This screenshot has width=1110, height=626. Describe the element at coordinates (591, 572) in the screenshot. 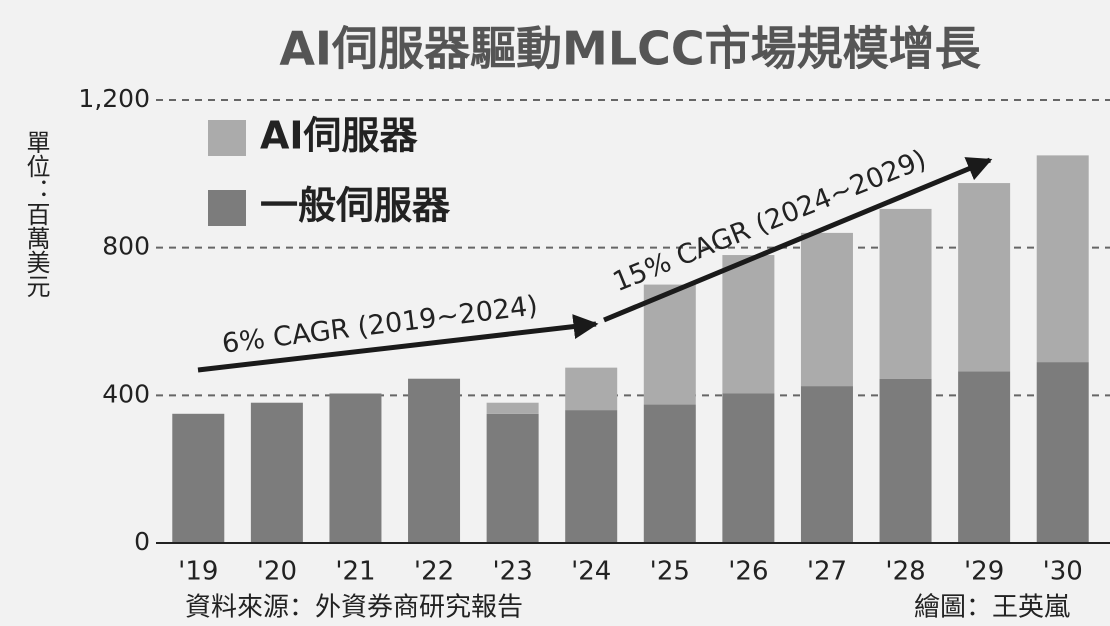

I see `x-tick-label: '24` at that location.